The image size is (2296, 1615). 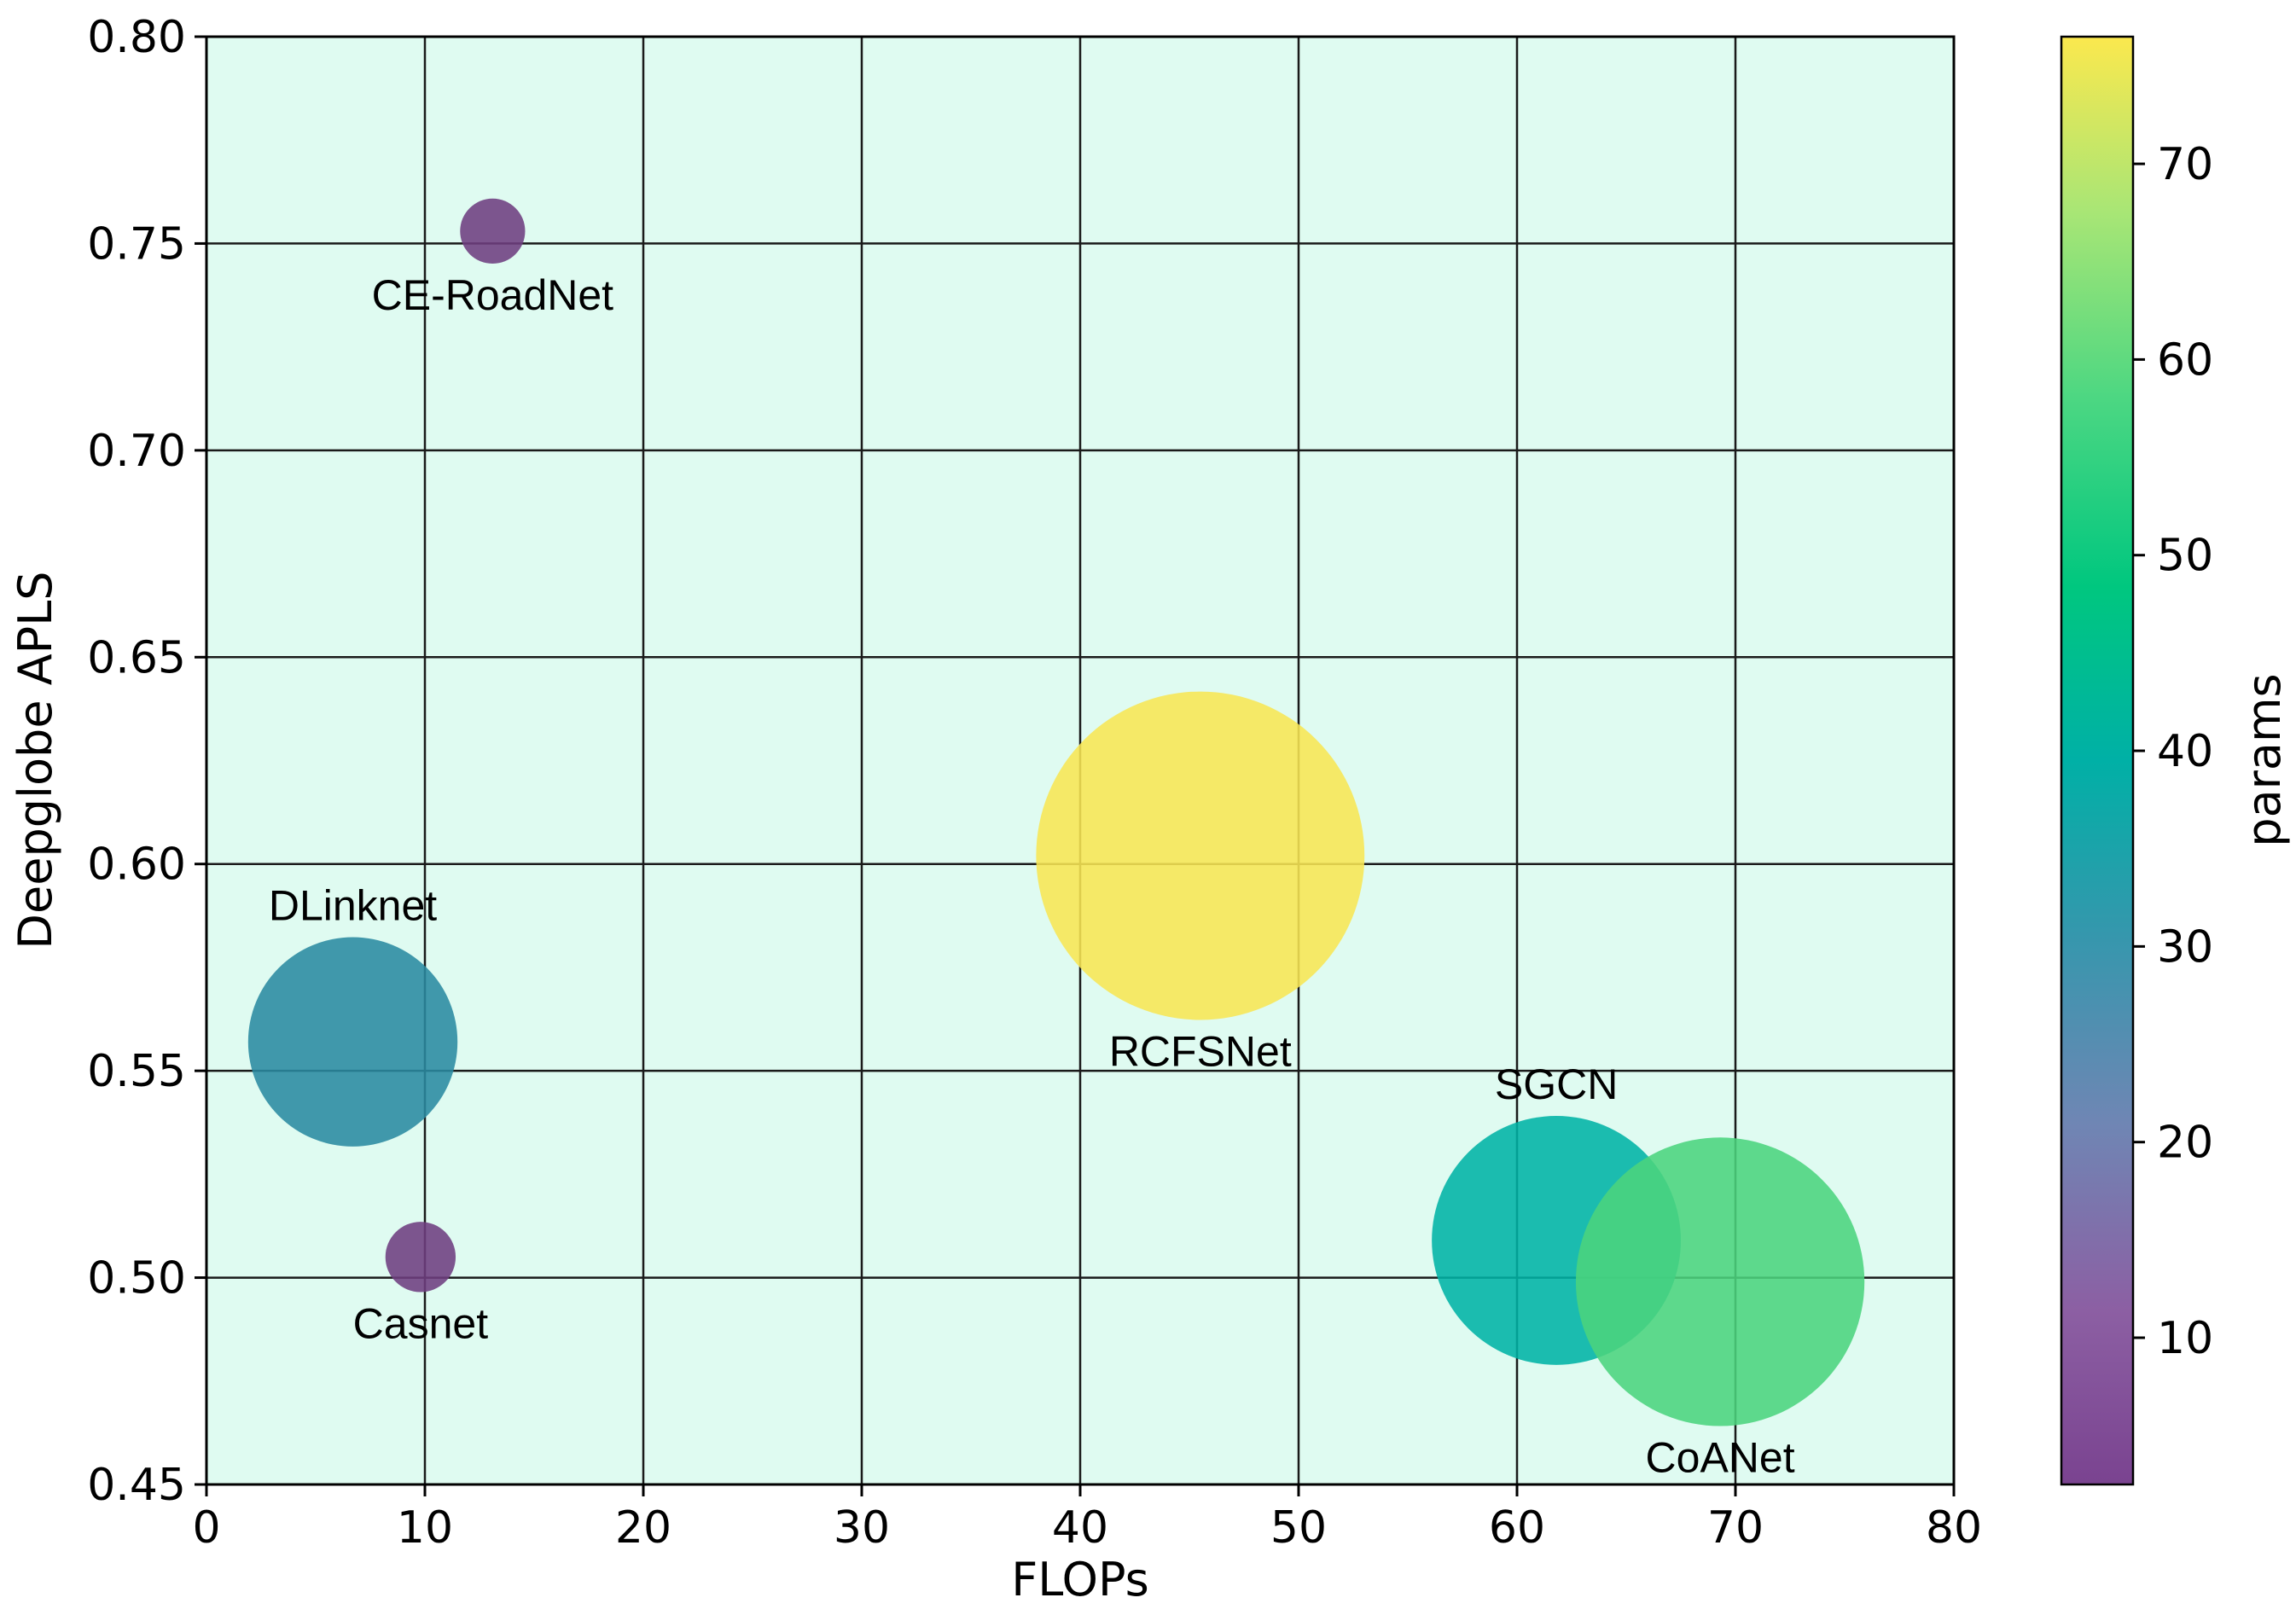 What do you see at coordinates (493, 231) in the screenshot?
I see `bubble-ce-roadnet` at bounding box center [493, 231].